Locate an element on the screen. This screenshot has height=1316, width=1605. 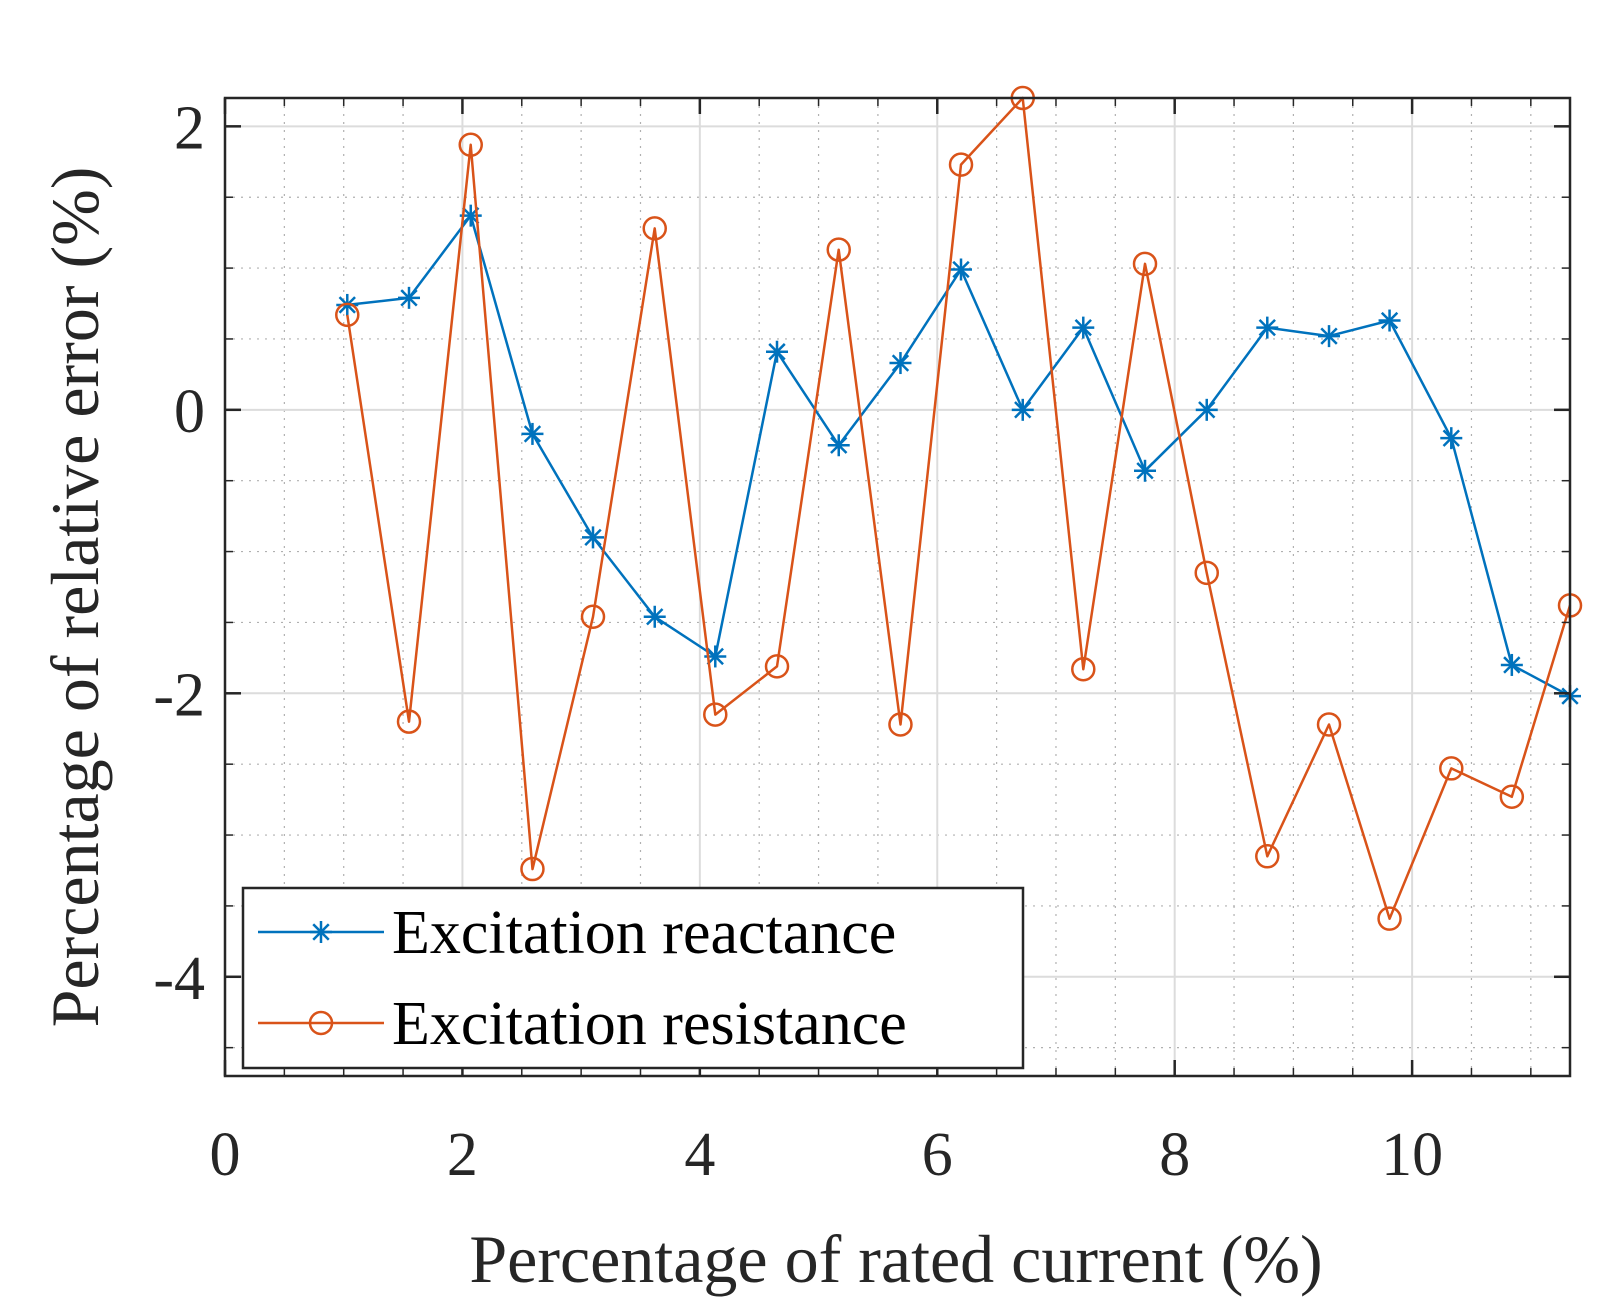
legend-box is located at coordinates (633, 978).